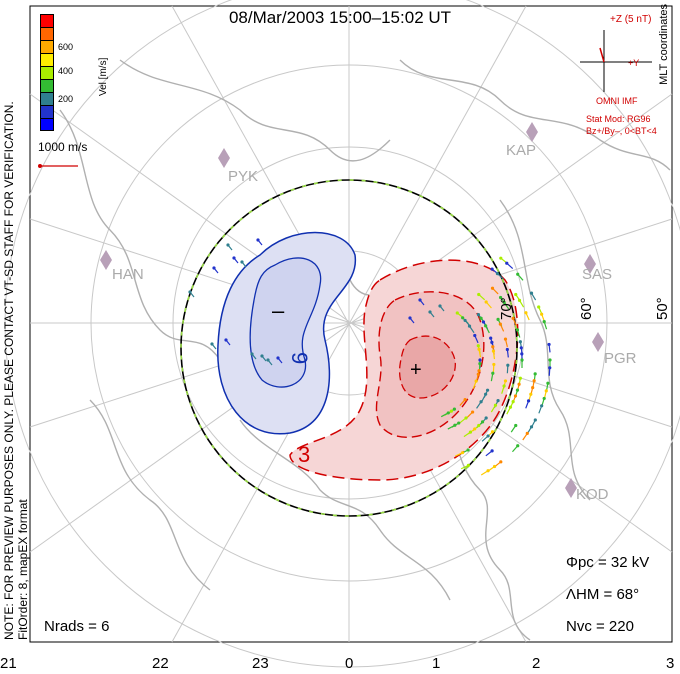 This screenshot has height=674, width=680. What do you see at coordinates (66, 47) in the screenshot?
I see `colorbar-tick-600: 600` at bounding box center [66, 47].